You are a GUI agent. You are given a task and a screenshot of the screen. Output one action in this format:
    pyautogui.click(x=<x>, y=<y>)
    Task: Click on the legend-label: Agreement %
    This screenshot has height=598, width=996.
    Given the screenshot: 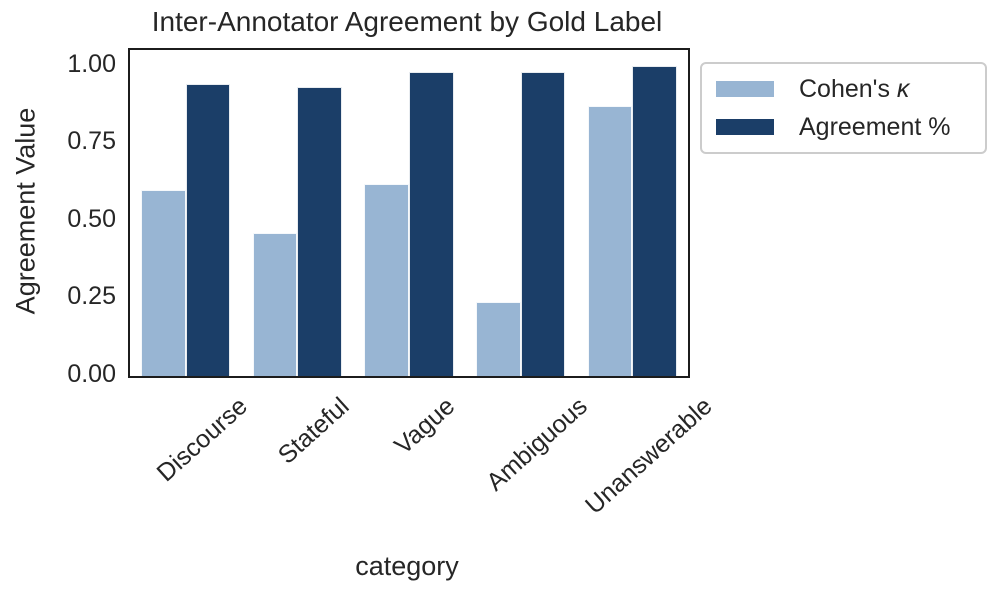 What is the action you would take?
    pyautogui.click(x=875, y=127)
    